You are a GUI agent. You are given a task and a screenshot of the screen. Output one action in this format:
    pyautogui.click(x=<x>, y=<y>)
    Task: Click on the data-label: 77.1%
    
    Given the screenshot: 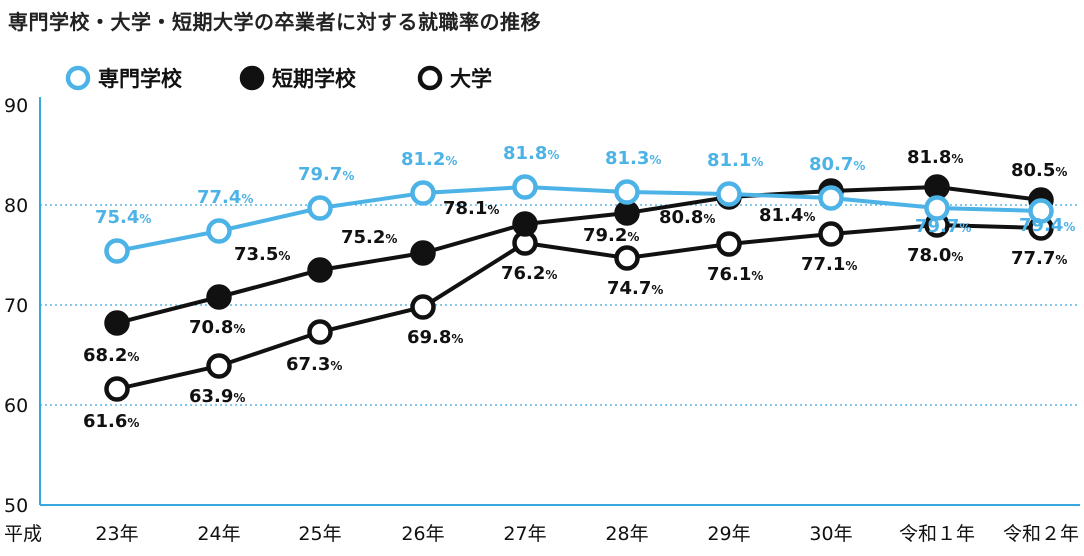 What is the action you would take?
    pyautogui.click(x=829, y=264)
    